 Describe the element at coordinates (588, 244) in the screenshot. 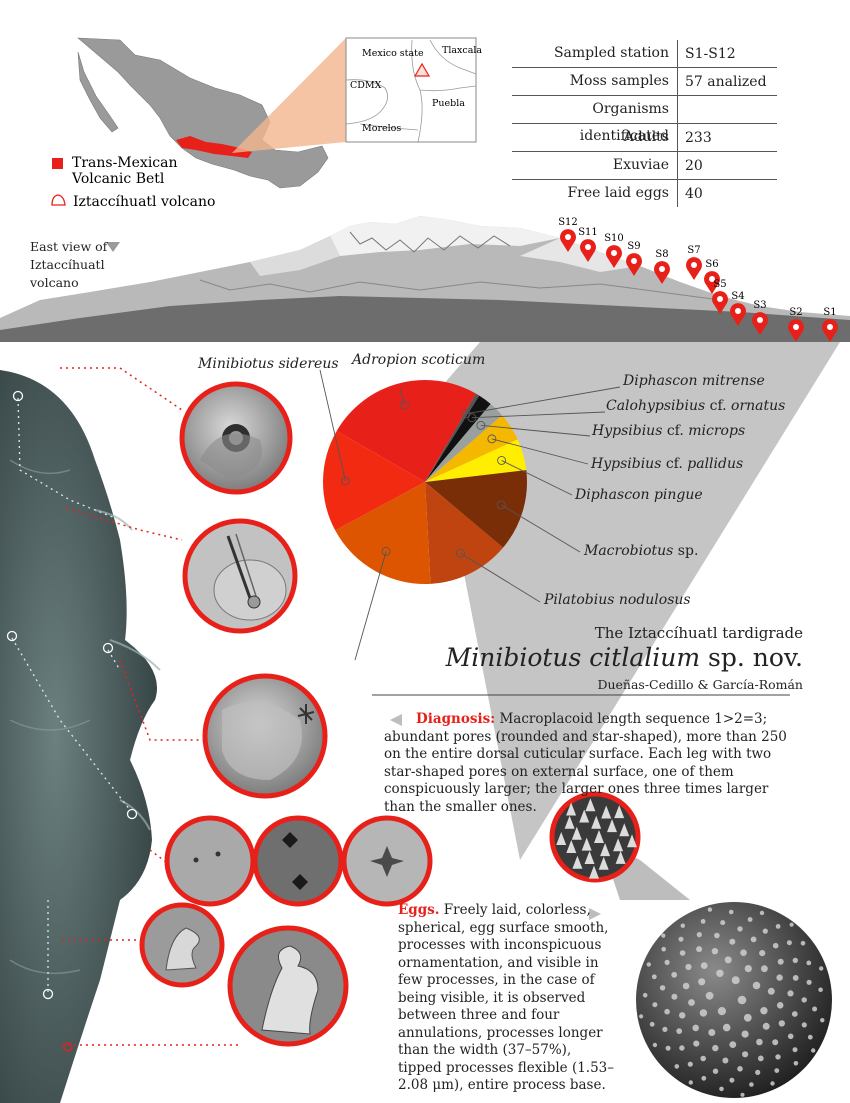

I see `station-pin-icon: S11` at that location.